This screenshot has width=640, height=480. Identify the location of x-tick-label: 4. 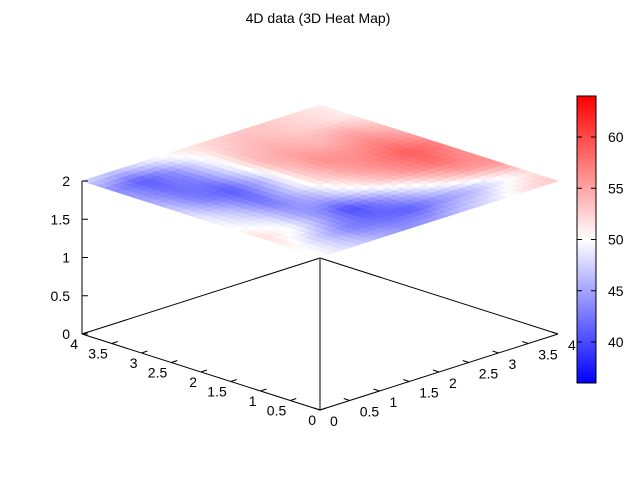
(74, 344).